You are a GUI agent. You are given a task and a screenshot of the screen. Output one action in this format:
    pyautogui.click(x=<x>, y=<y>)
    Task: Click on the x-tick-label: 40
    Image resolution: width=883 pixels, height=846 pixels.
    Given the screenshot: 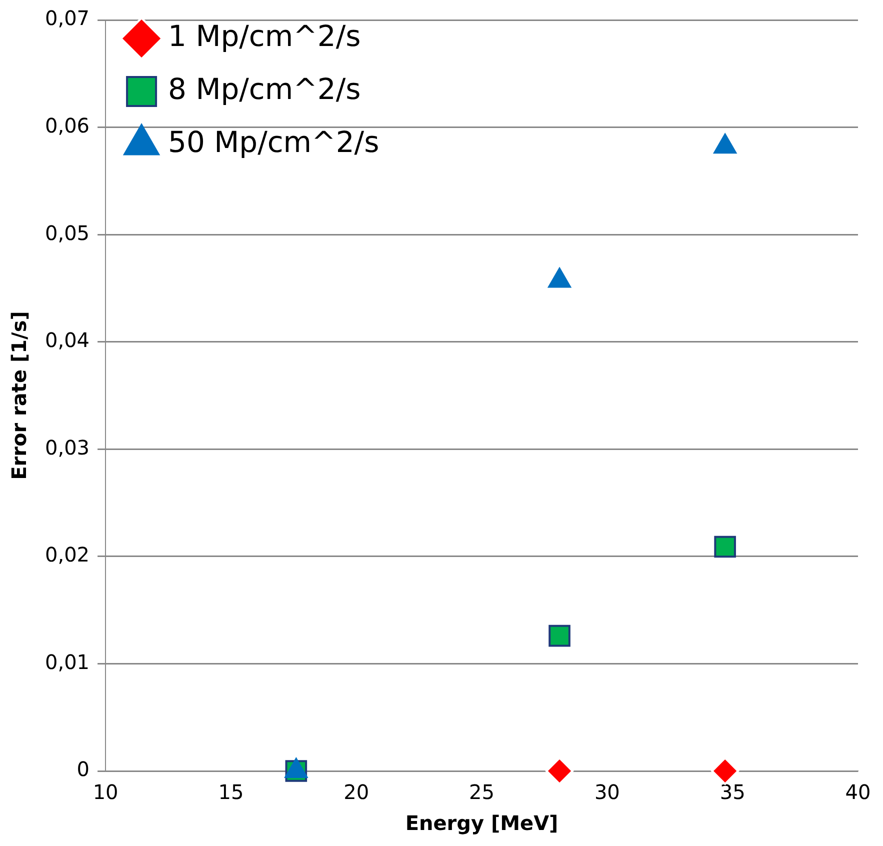 What is the action you would take?
    pyautogui.click(x=858, y=792)
    